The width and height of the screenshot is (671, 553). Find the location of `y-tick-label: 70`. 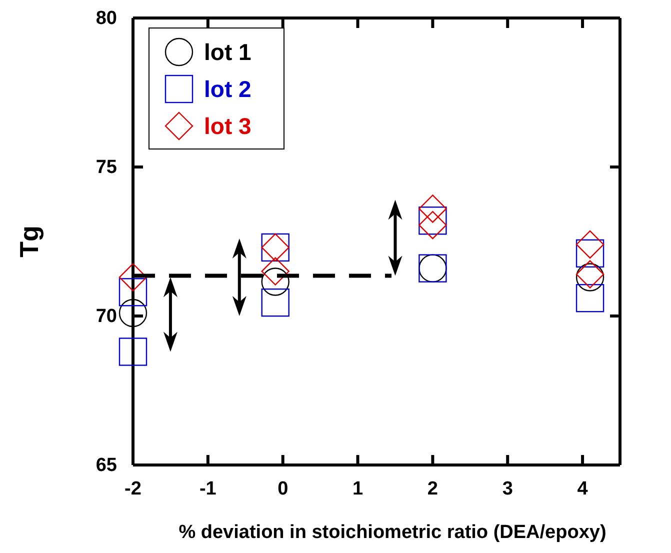

y-tick-label: 70 is located at coordinates (106, 317).